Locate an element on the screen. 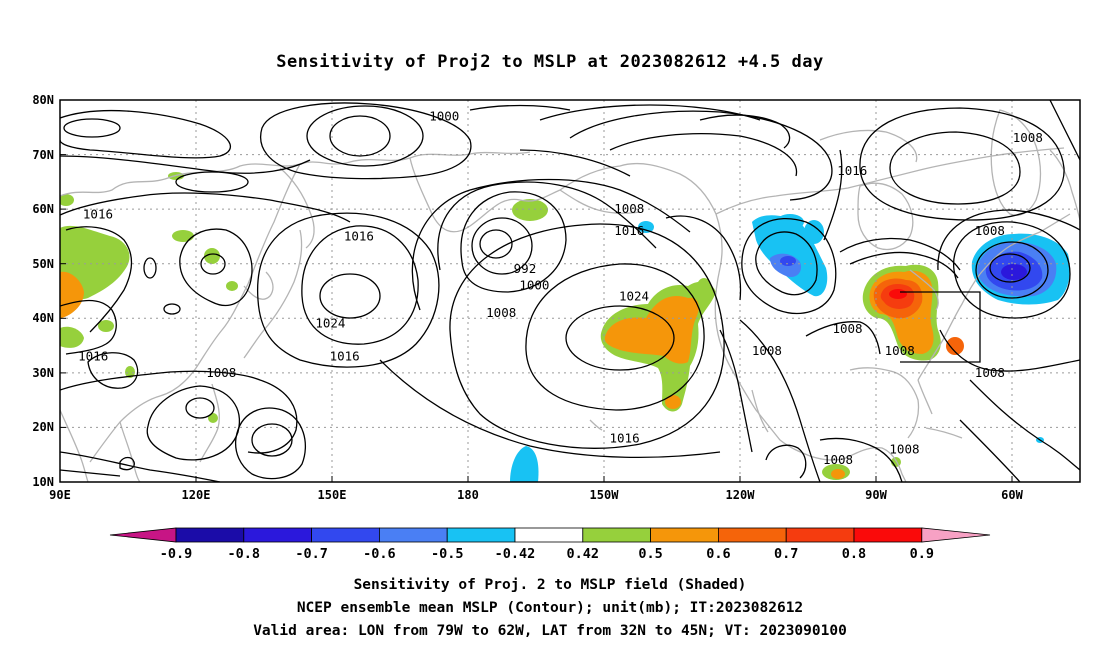  contour-pac-south is located at coordinates (550, 409).